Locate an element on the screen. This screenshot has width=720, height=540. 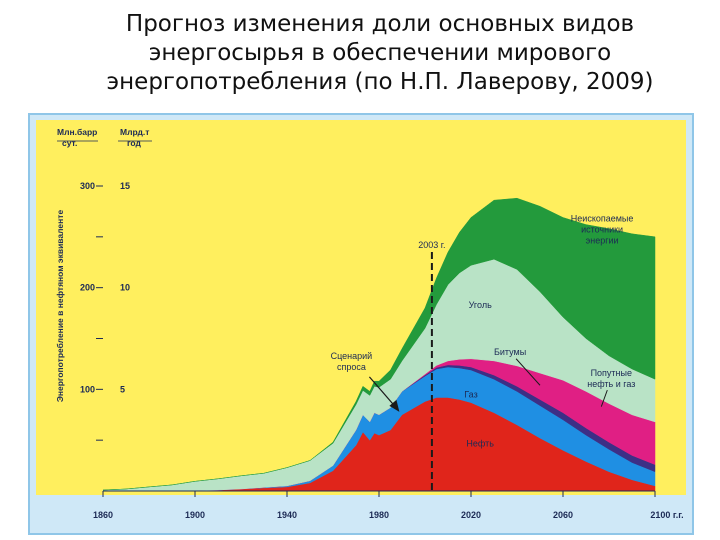
label-coal: Уголь is located at coordinates (480, 305).